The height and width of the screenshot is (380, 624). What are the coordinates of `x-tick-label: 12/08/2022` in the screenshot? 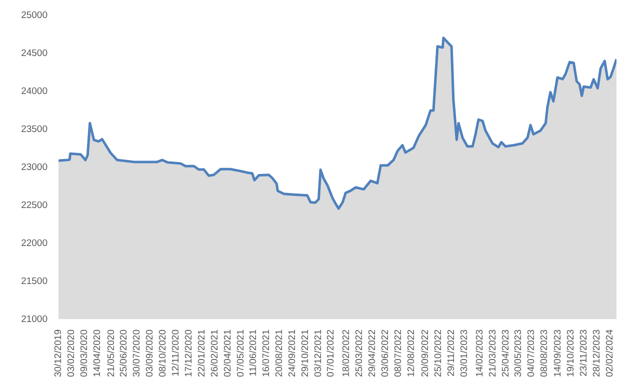 It's located at (411, 354).